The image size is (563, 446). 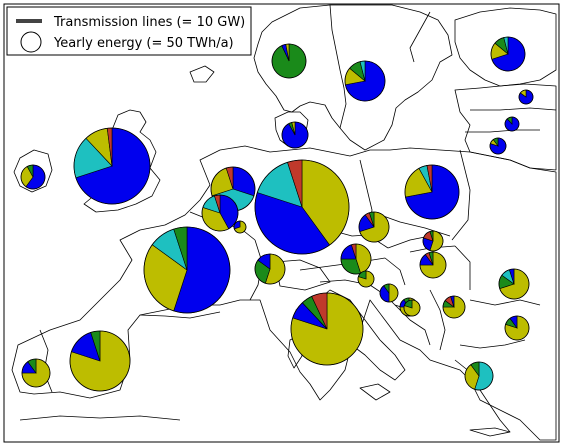 I want to click on pie-fi, so click(x=508, y=54).